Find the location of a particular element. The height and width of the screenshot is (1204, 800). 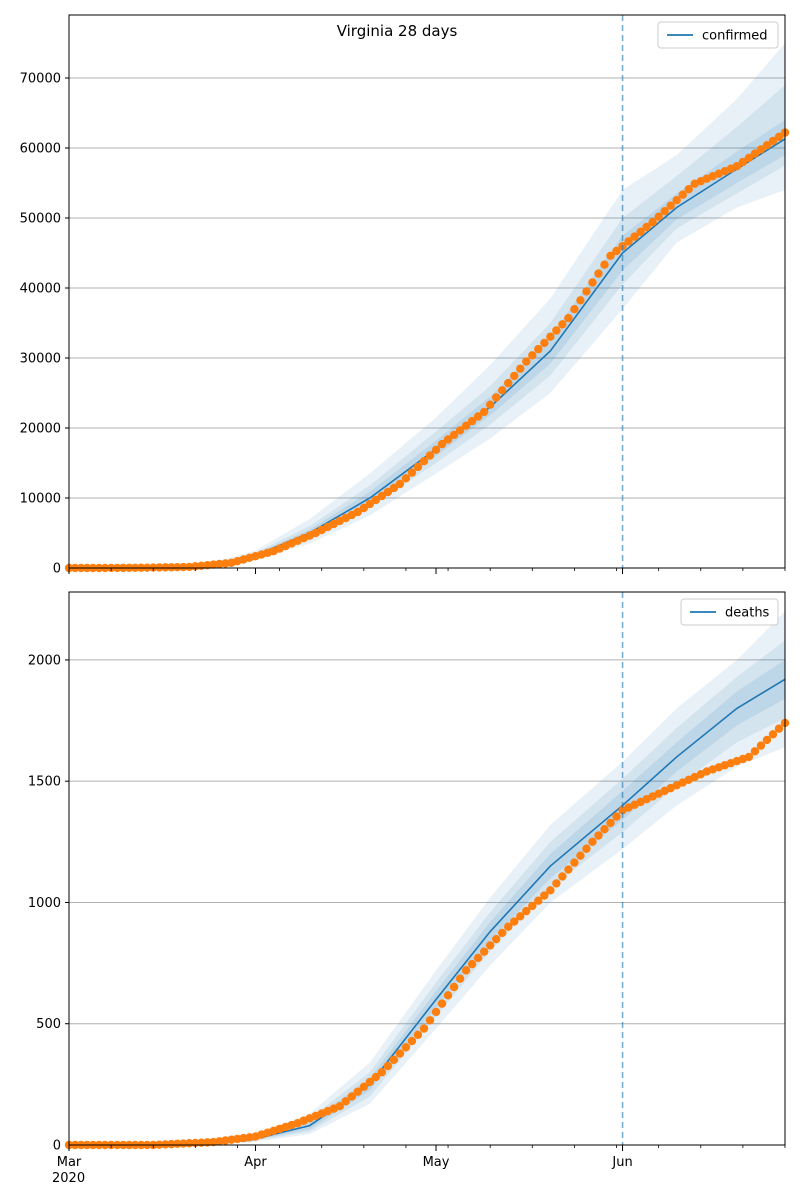

y-tick-label: 20000 is located at coordinates (40, 429).